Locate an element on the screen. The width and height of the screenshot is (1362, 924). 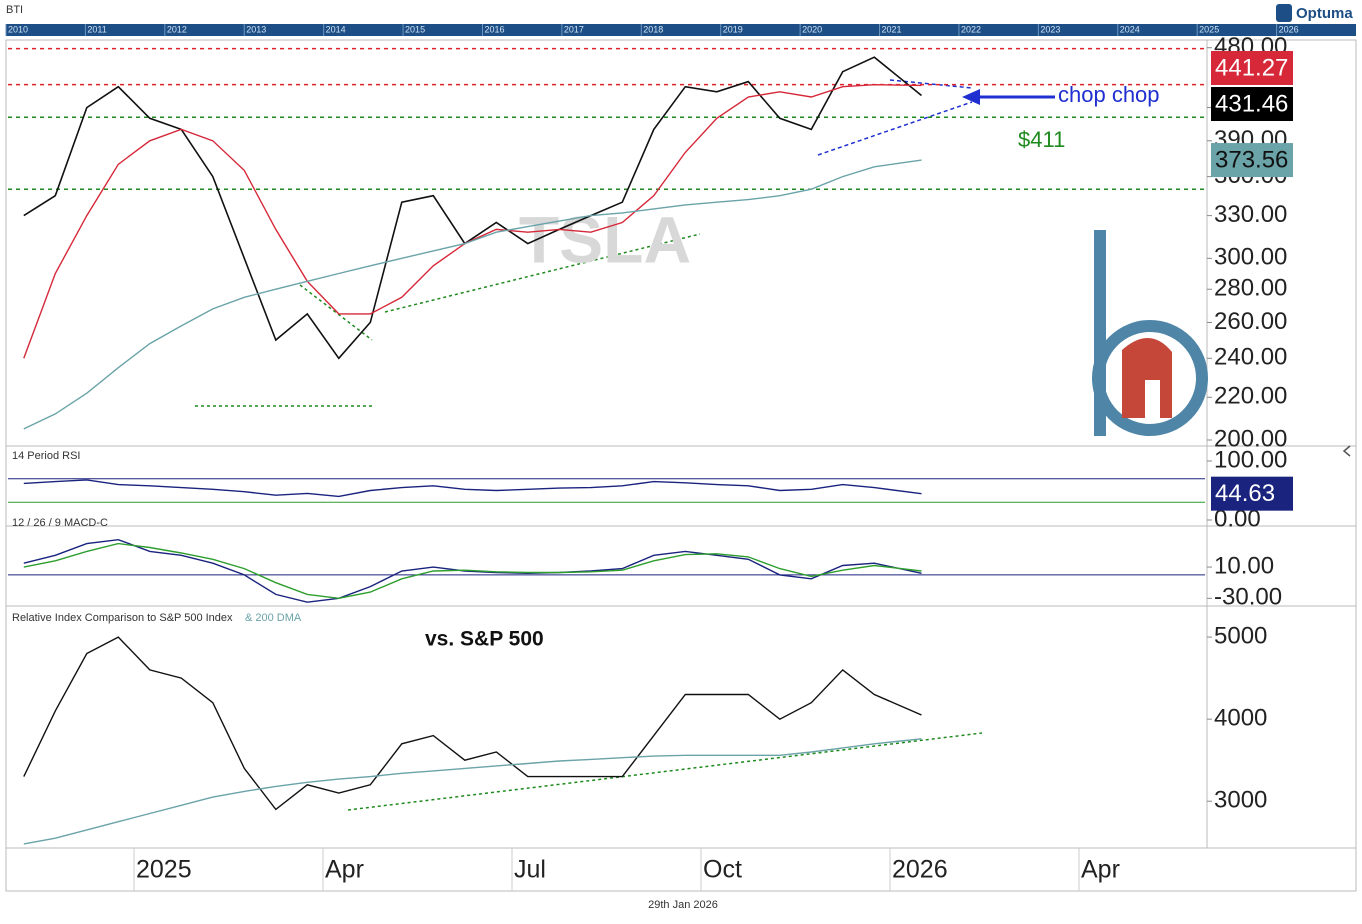
y-tick-label: 330.00 is located at coordinates (1250, 214).